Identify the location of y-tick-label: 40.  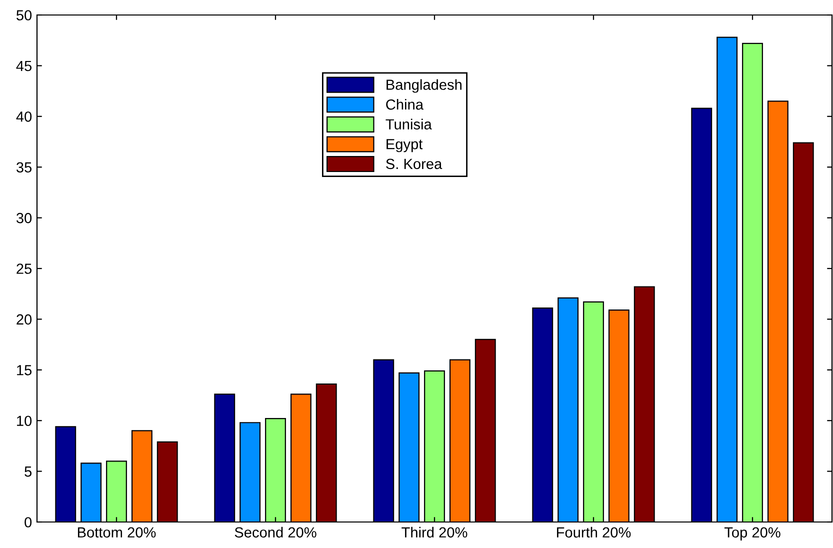
(24, 117).